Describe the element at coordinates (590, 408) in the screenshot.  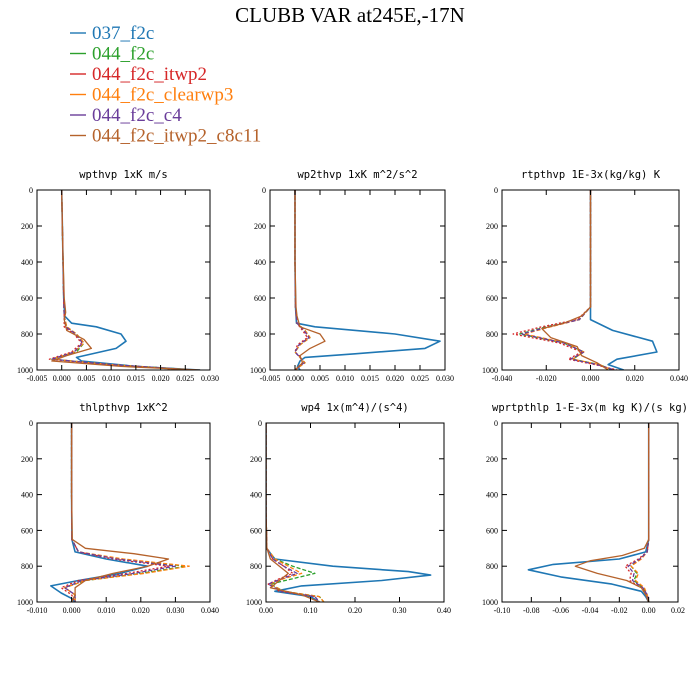
I see `panel-title: wprtpthlp 1-E-3x(m kg K)/(s kg)` at that location.